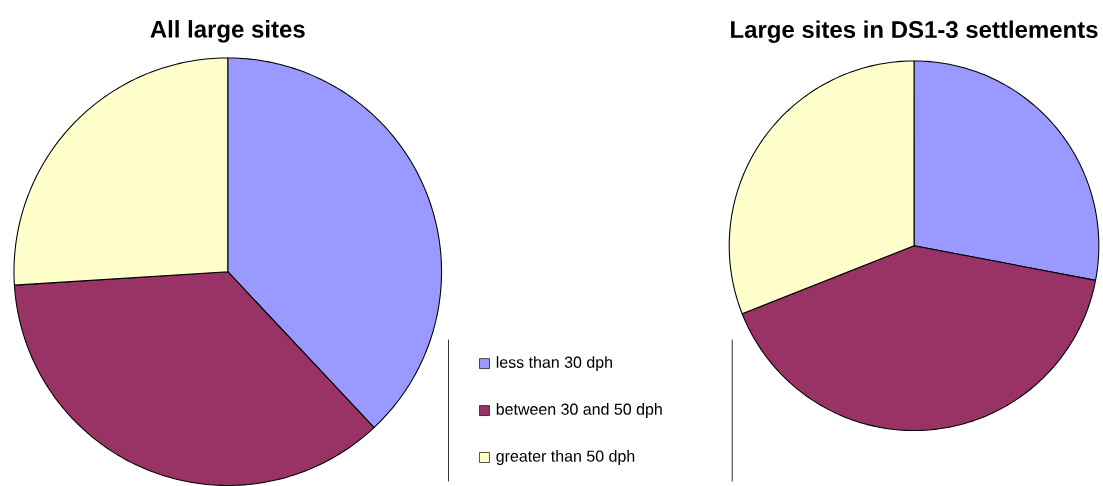  Describe the element at coordinates (565, 457) in the screenshot. I see `legend-label: greater than 50 dph` at that location.